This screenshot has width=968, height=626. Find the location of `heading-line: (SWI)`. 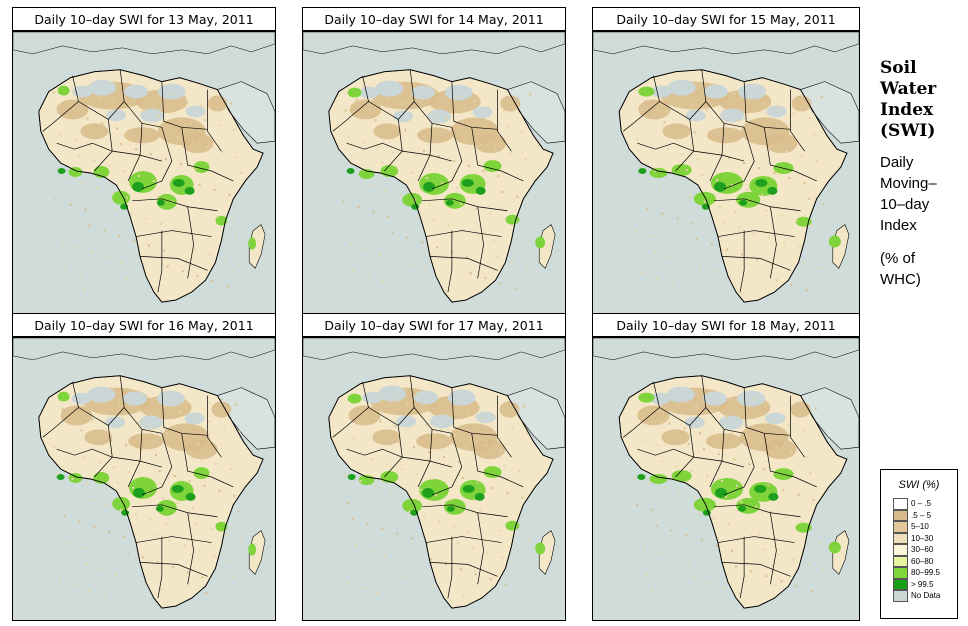

heading-line: (SWI) is located at coordinates (908, 131).